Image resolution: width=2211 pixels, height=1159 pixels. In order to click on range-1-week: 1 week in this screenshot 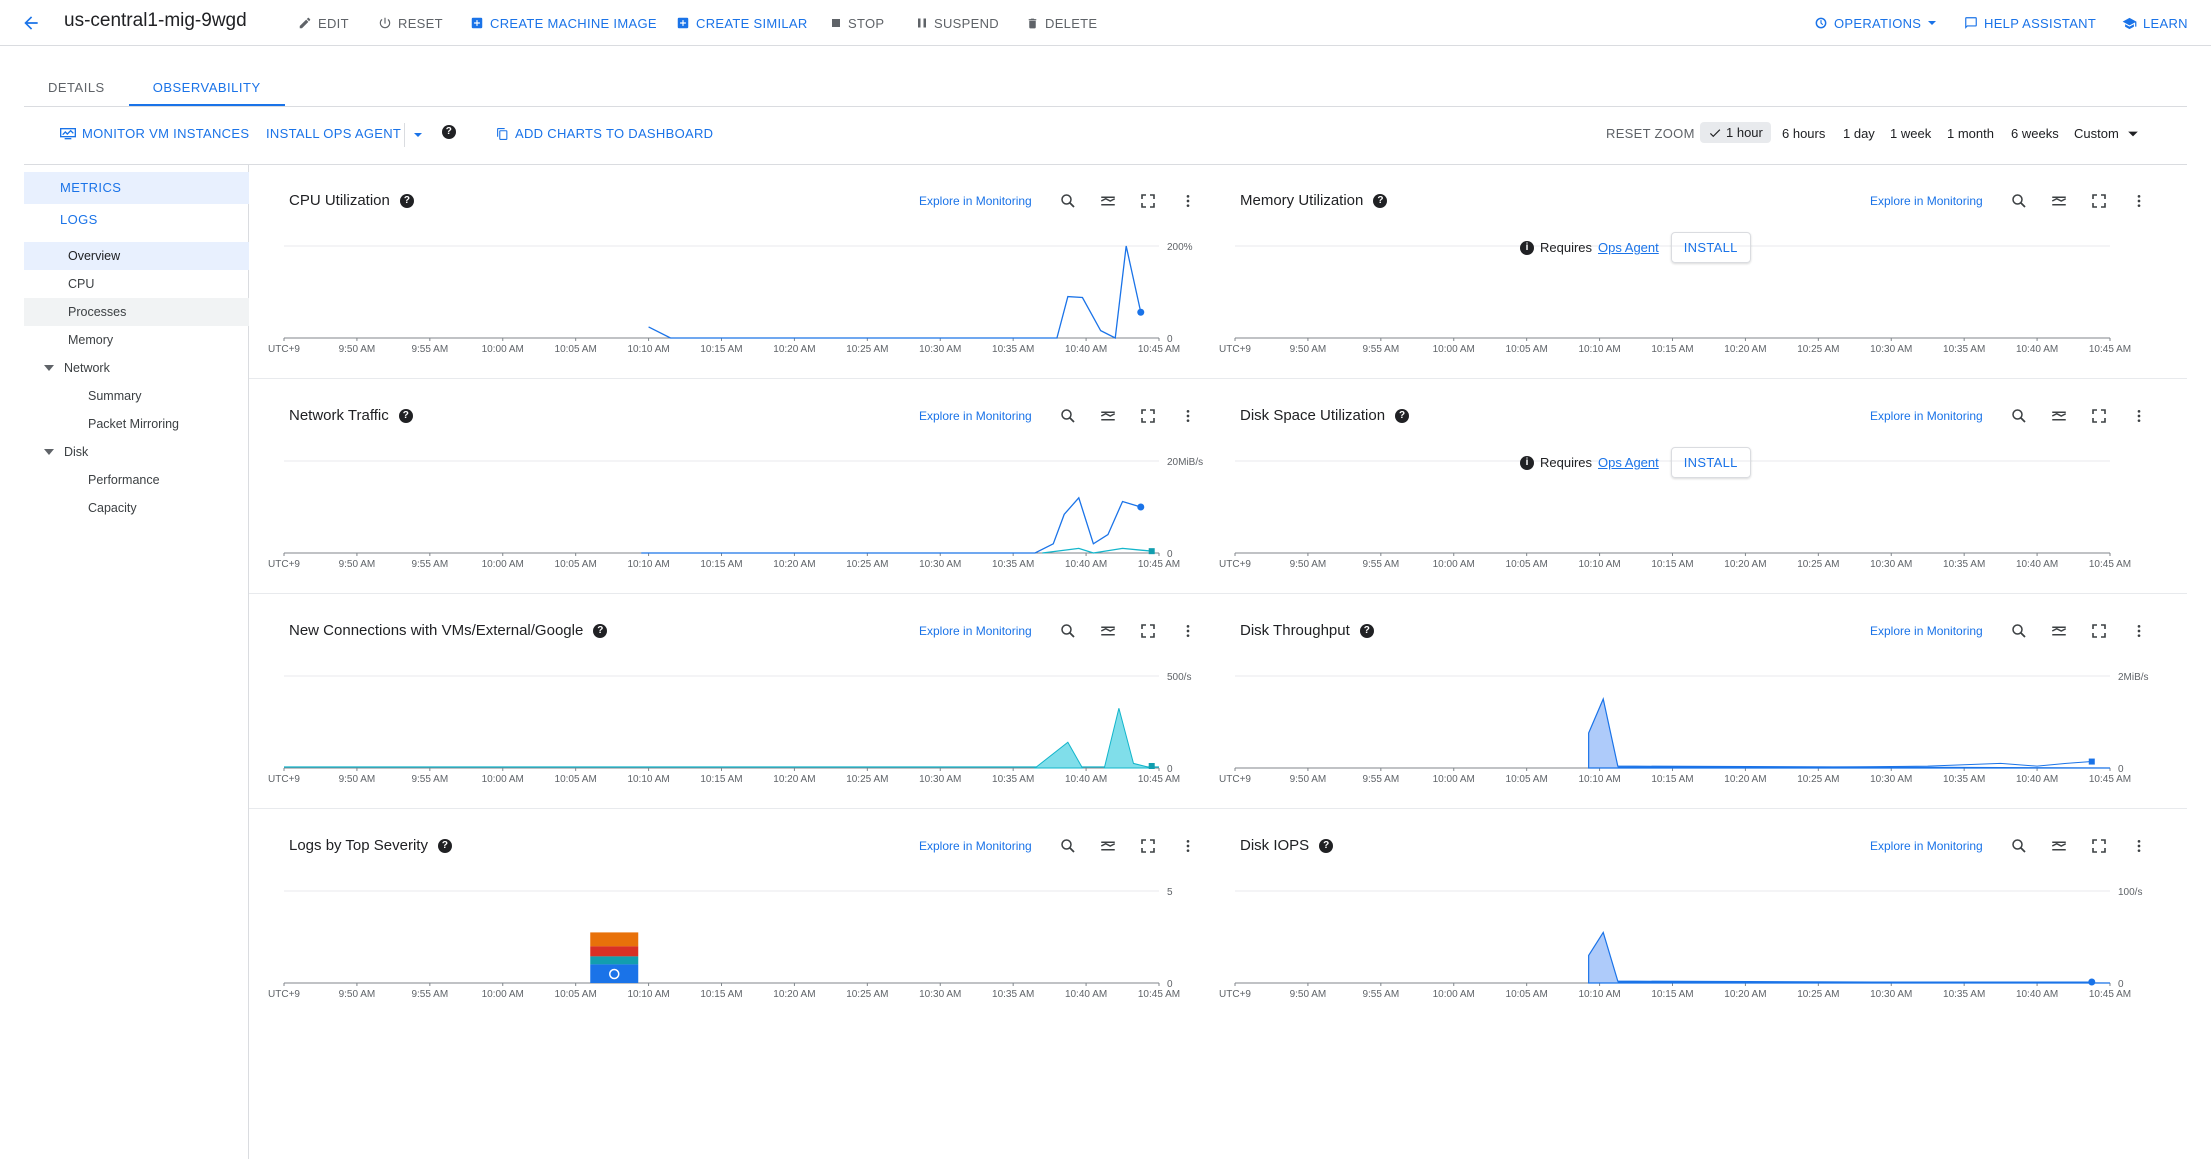, I will do `click(1911, 133)`.